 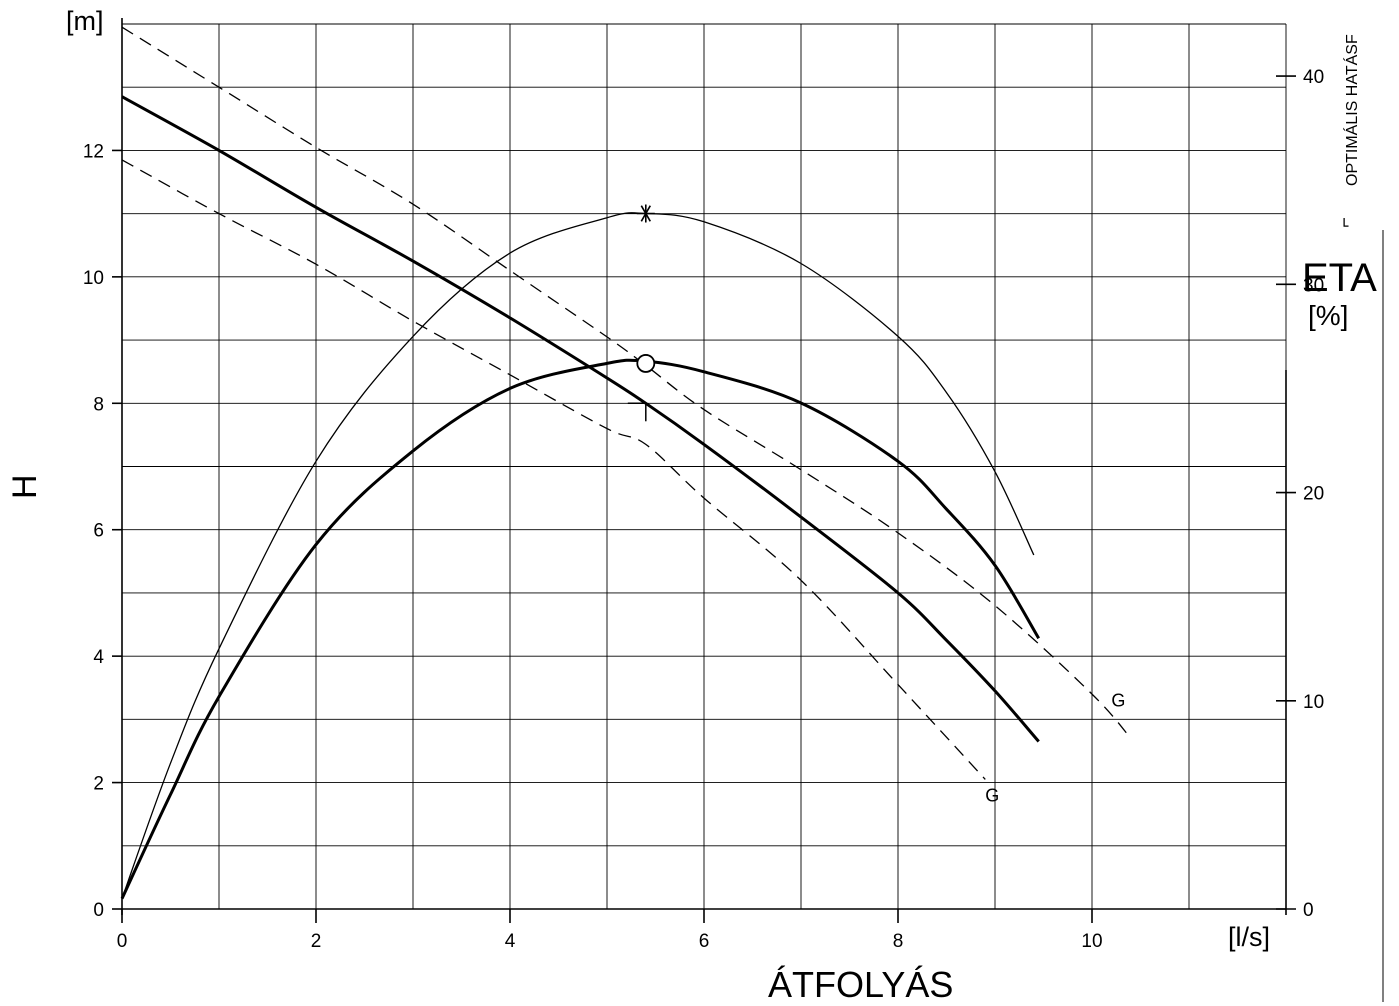 I want to click on x-tick-label: 10, so click(x=1091, y=941).